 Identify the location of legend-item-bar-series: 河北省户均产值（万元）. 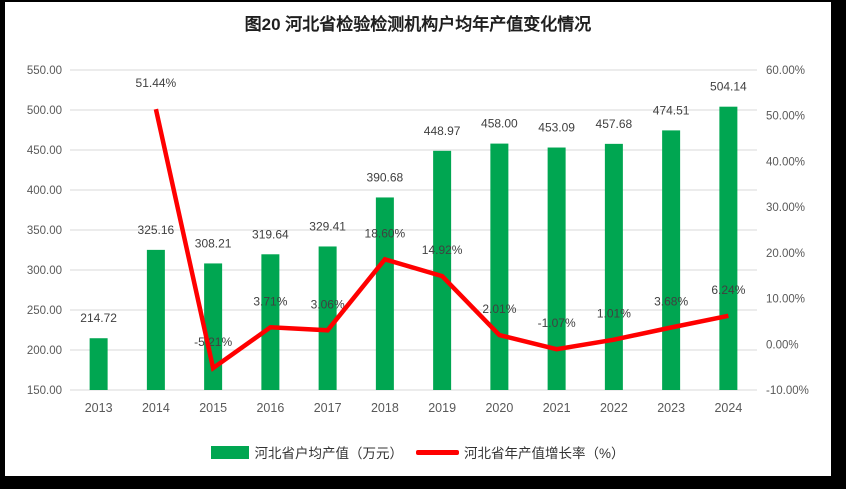
(307, 452).